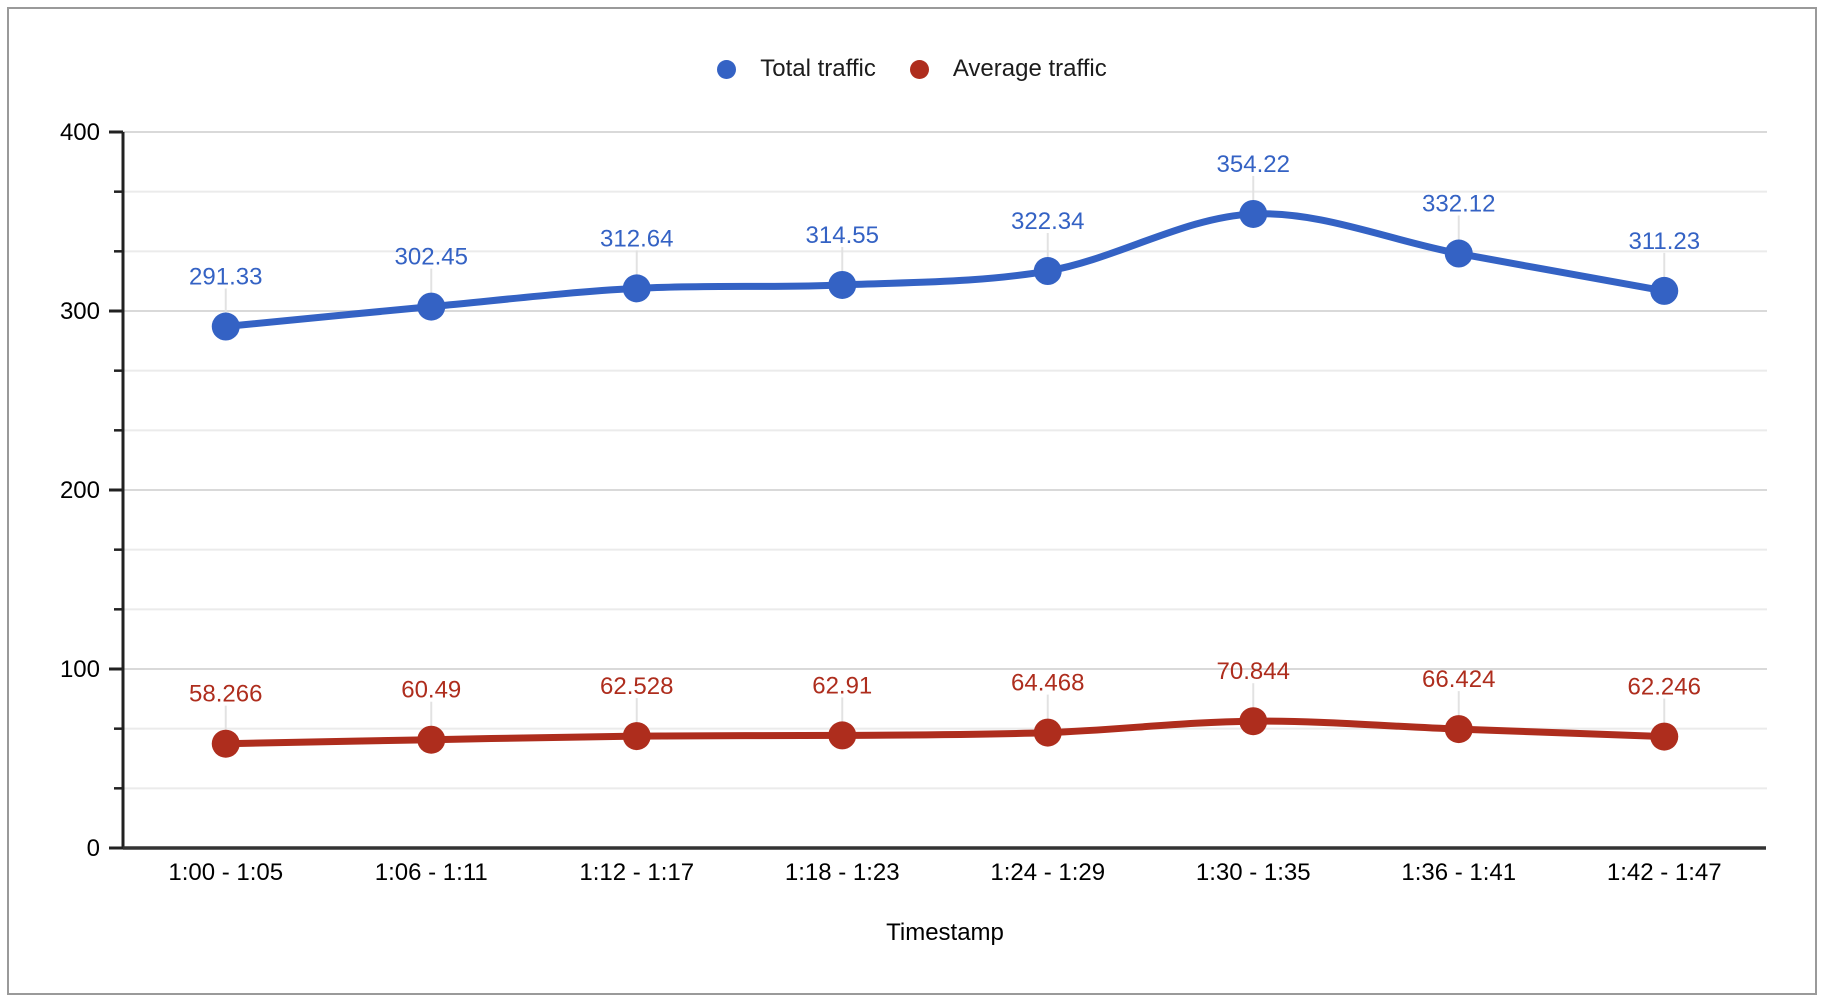 The image size is (1824, 1002). What do you see at coordinates (842, 685) in the screenshot?
I see `data-point-label: 62.91` at bounding box center [842, 685].